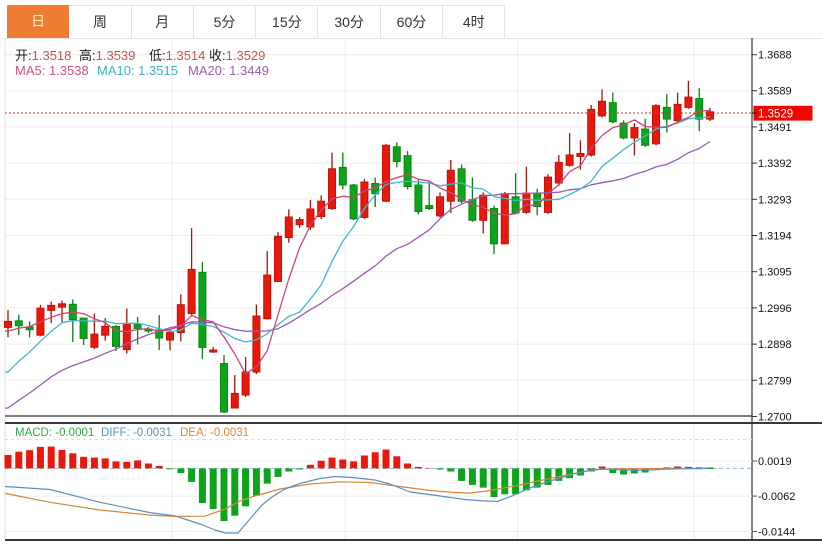  What do you see at coordinates (775, 92) in the screenshot?
I see `svg-text: 1.3589` at bounding box center [775, 92].